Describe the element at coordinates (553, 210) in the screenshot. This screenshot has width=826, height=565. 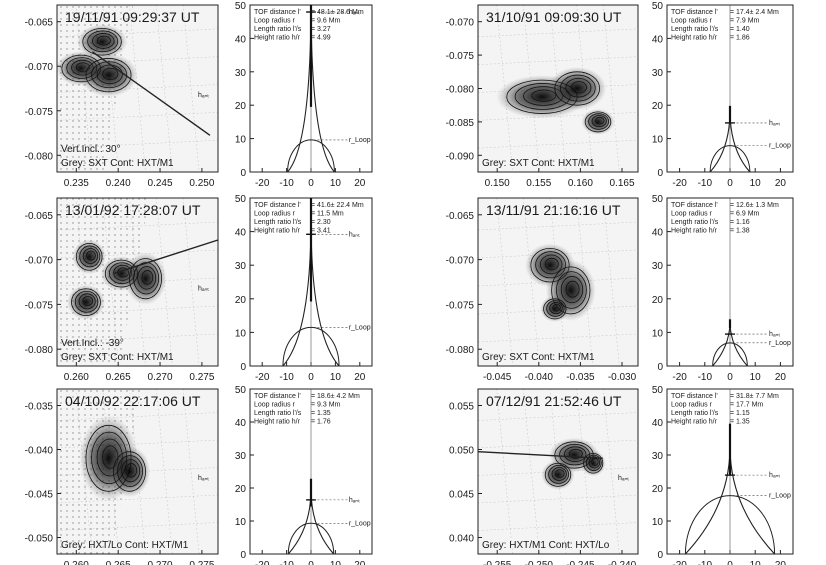
I see `timestamp-label: 13/11/91 21:16:16 UT` at that location.